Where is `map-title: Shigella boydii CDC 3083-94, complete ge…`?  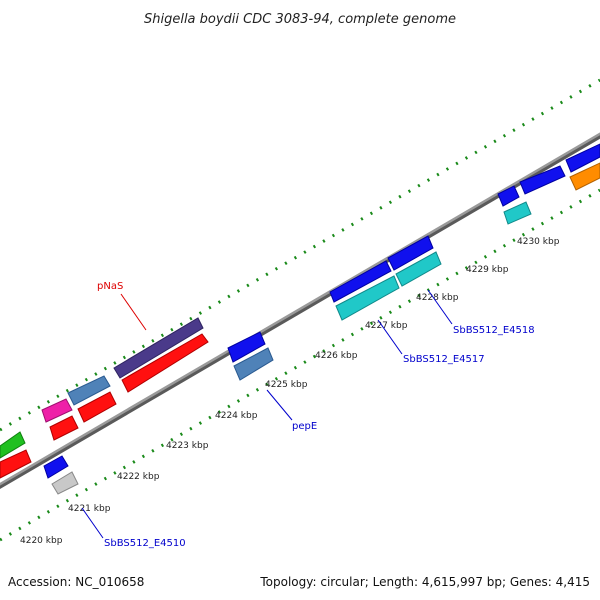 map-title: Shigella boydii CDC 3083-94, complete ge… is located at coordinates (300, 19).